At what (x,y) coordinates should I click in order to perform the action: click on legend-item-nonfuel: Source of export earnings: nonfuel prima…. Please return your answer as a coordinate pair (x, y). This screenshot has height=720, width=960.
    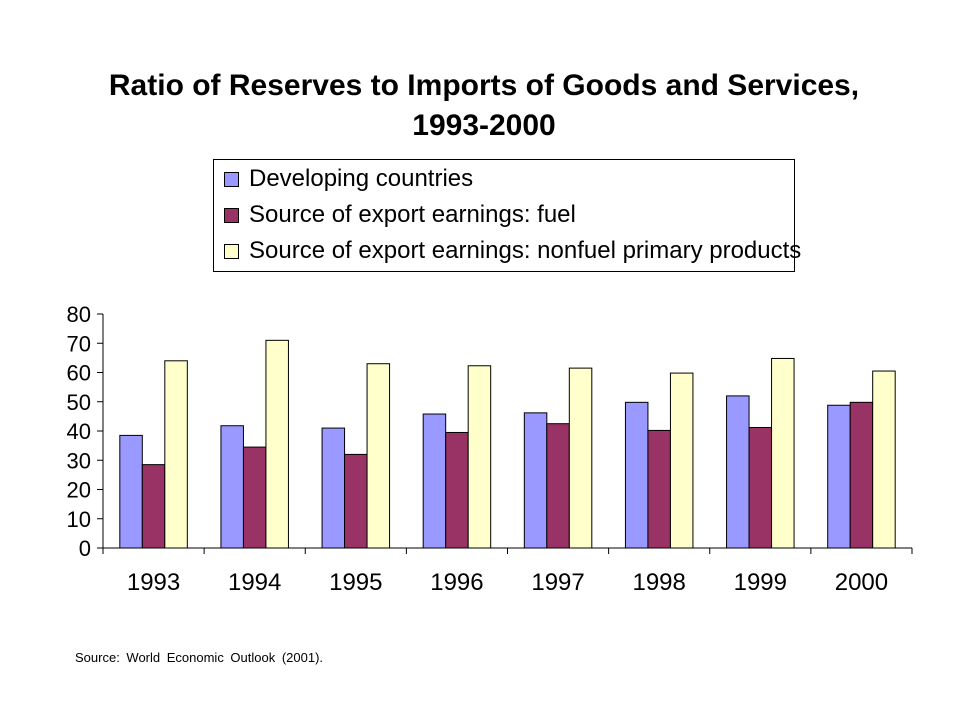
    Looking at the image, I should click on (512, 251).